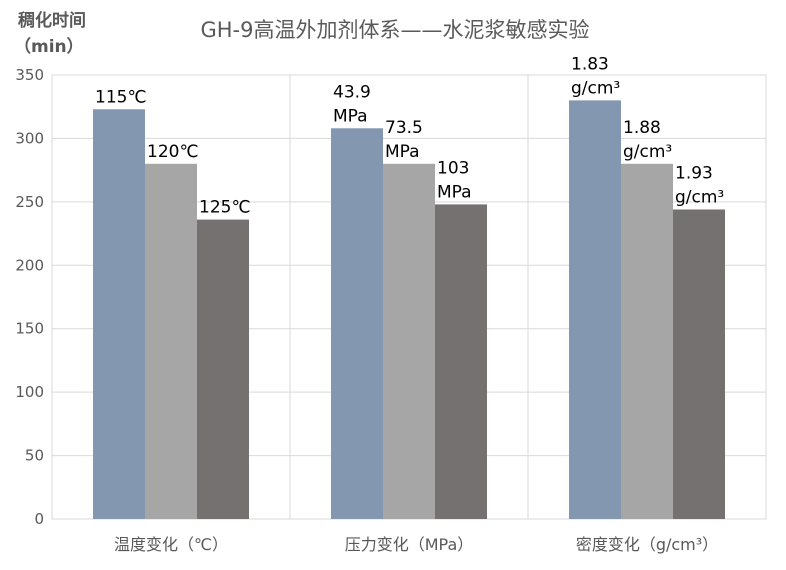  What do you see at coordinates (52, 20) in the screenshot?
I see `y-axis-title: 稠化时间` at bounding box center [52, 20].